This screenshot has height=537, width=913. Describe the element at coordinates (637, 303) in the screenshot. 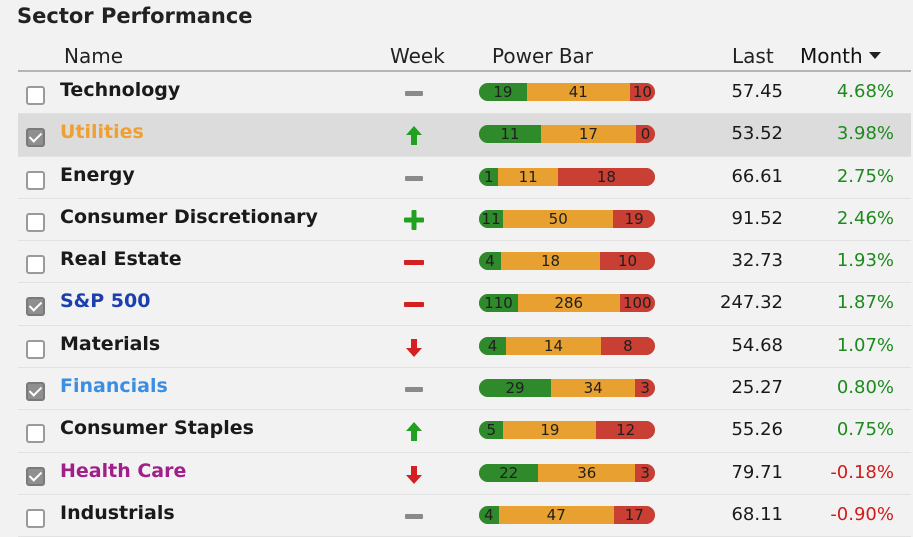

I see `power-bar-bearish: 100` at that location.